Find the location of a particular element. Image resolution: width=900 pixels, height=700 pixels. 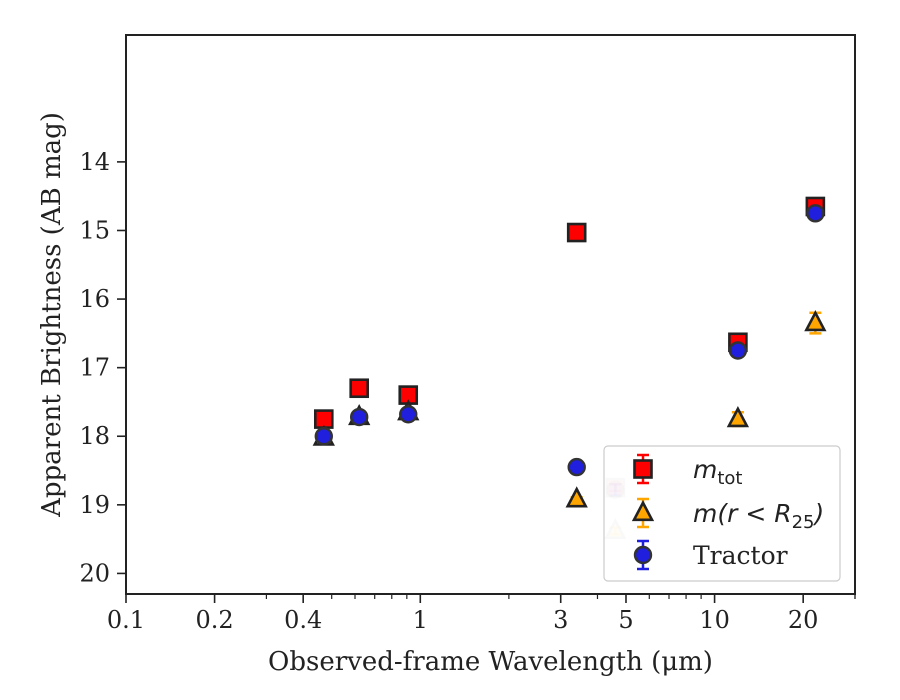

y-tick-label: 19 is located at coordinates (94, 505).